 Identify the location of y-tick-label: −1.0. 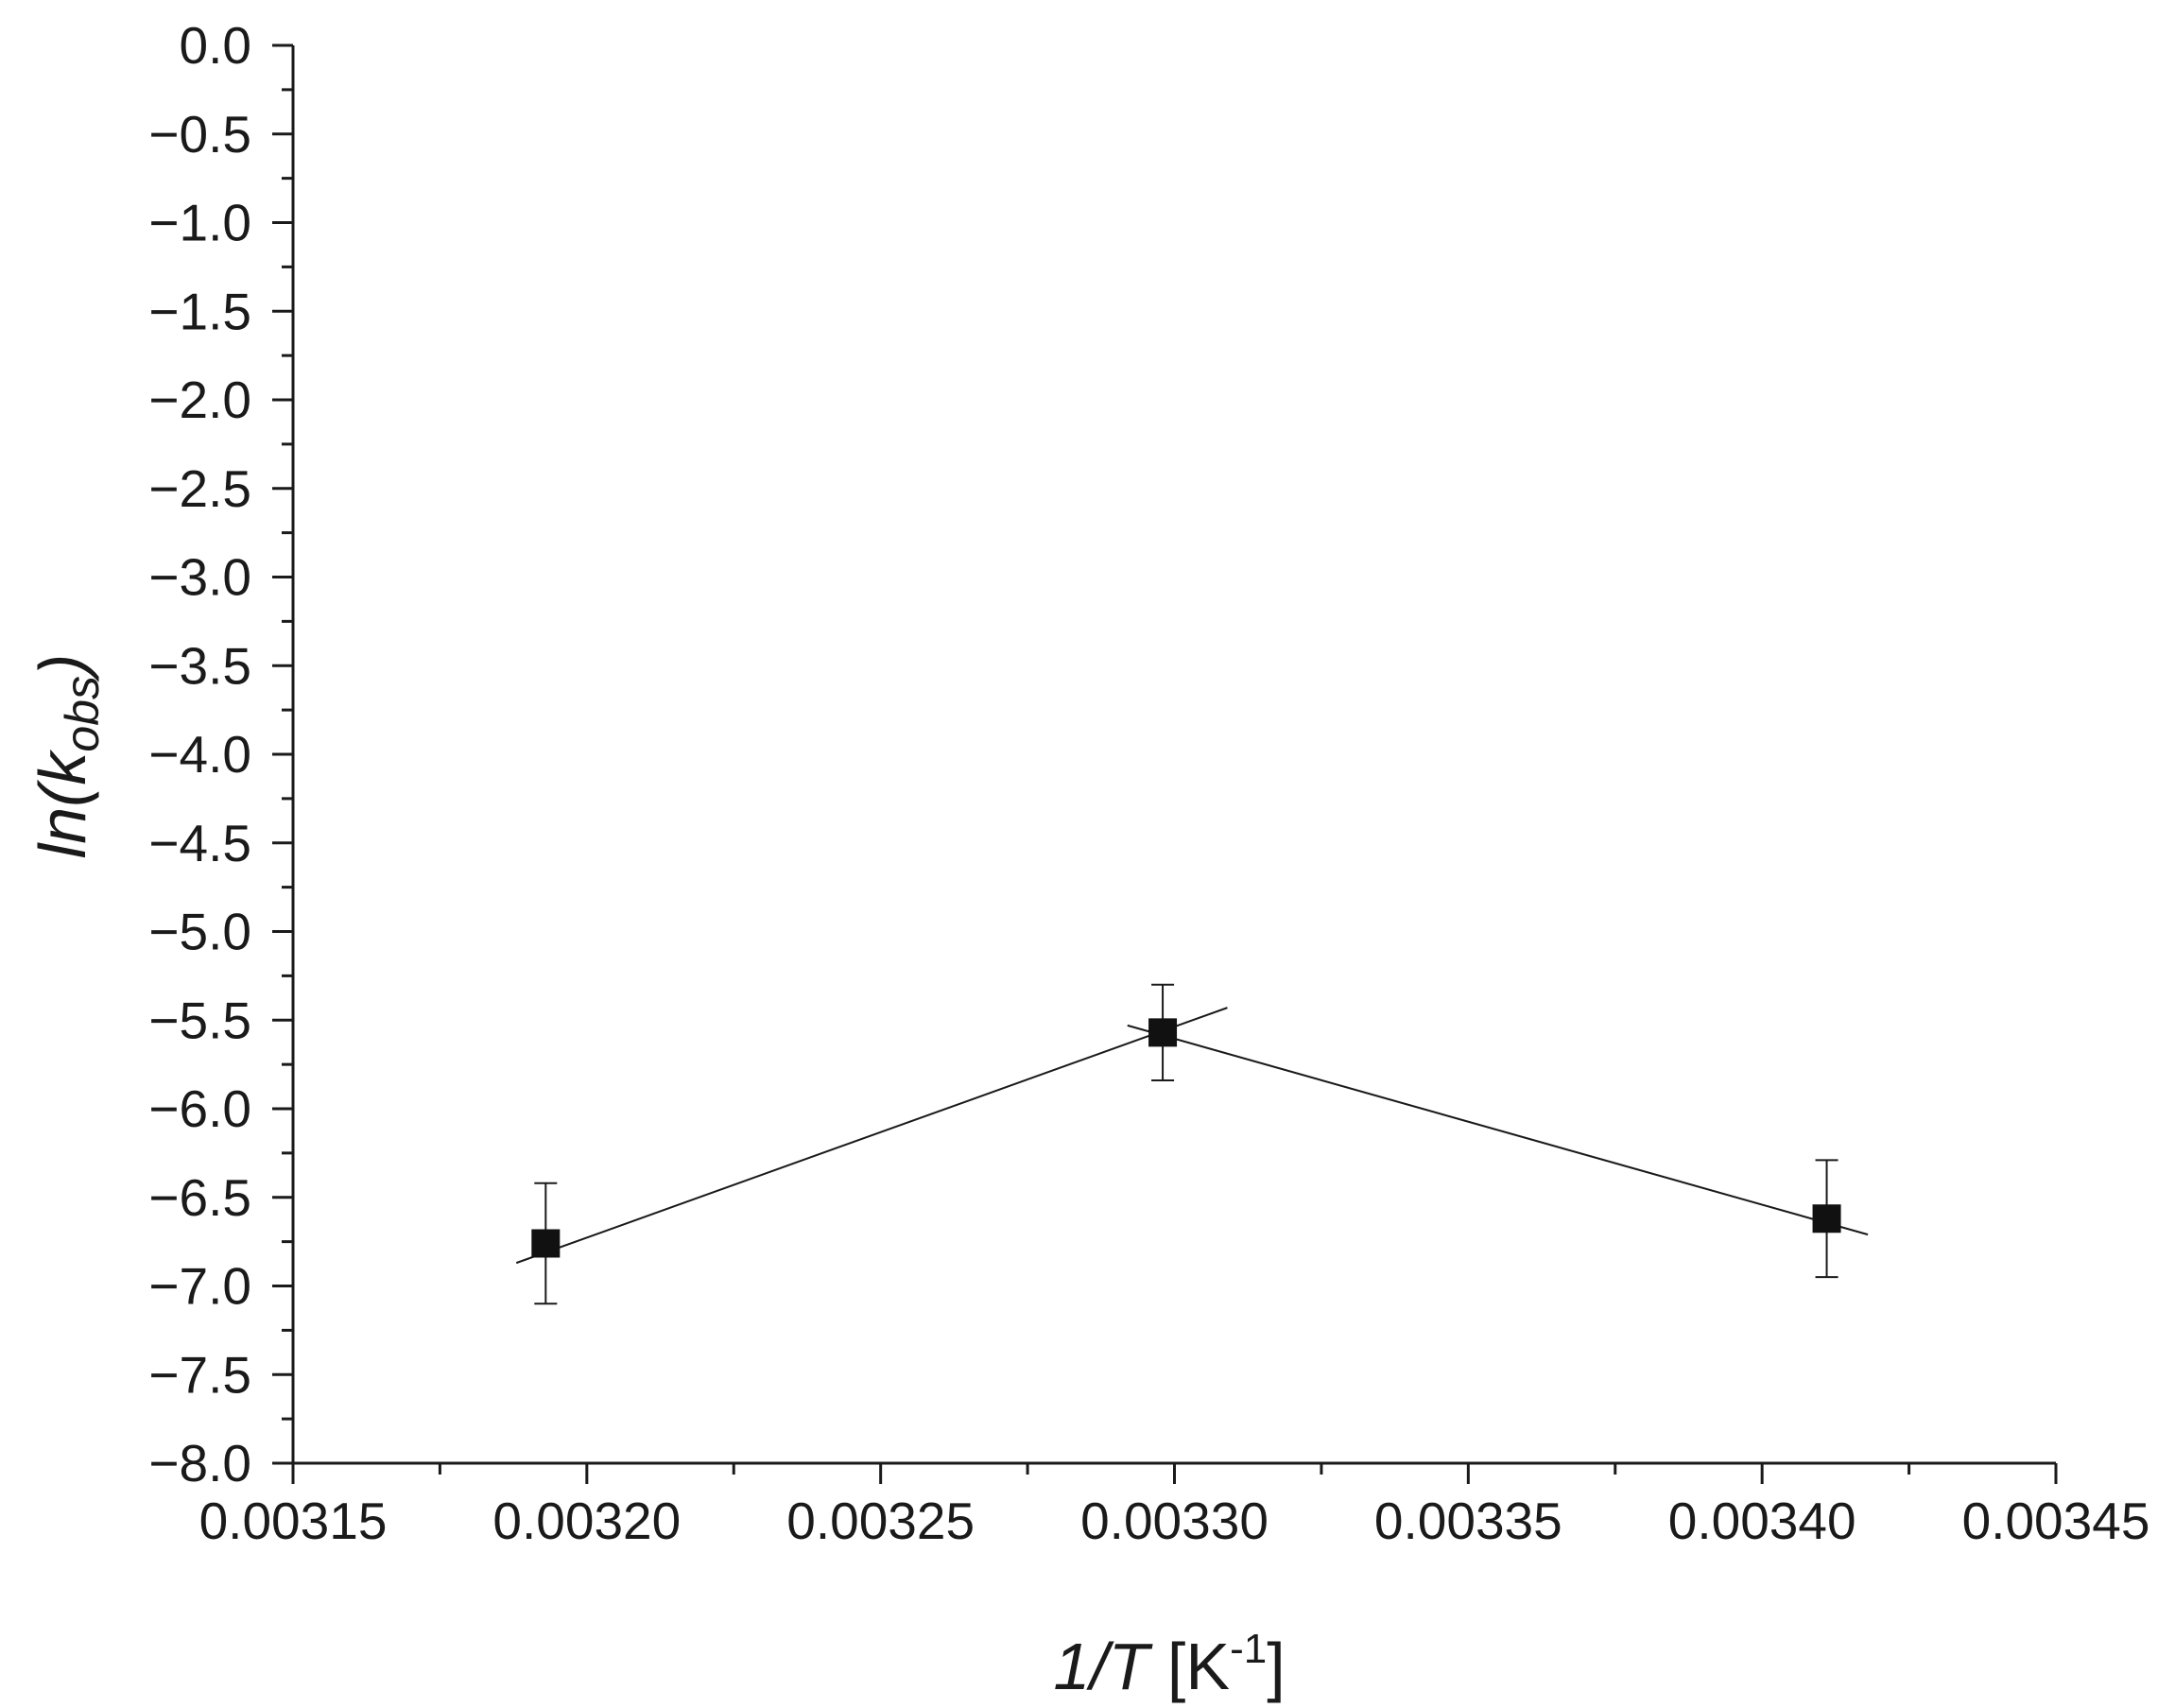
(199, 223).